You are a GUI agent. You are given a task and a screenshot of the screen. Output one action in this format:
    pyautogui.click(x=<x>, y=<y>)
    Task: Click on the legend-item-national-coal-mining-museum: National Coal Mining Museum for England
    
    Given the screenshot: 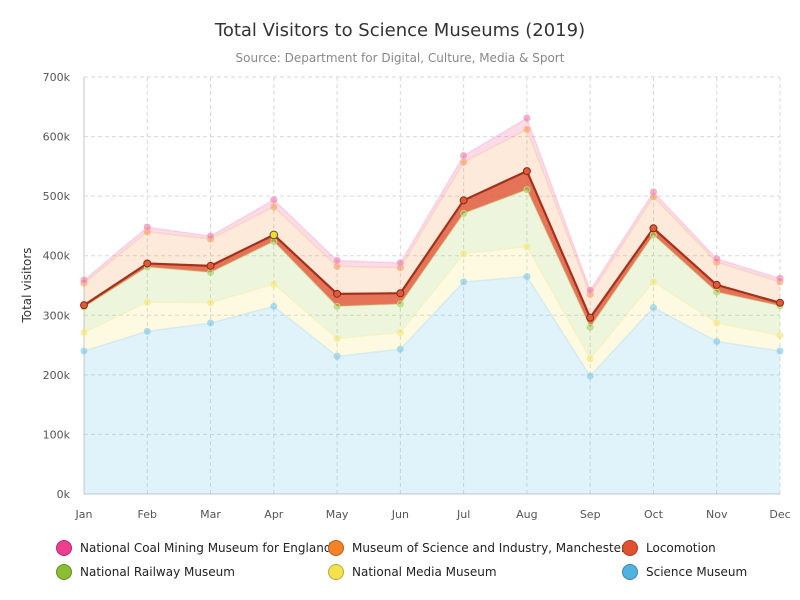 What is the action you would take?
    pyautogui.click(x=193, y=548)
    